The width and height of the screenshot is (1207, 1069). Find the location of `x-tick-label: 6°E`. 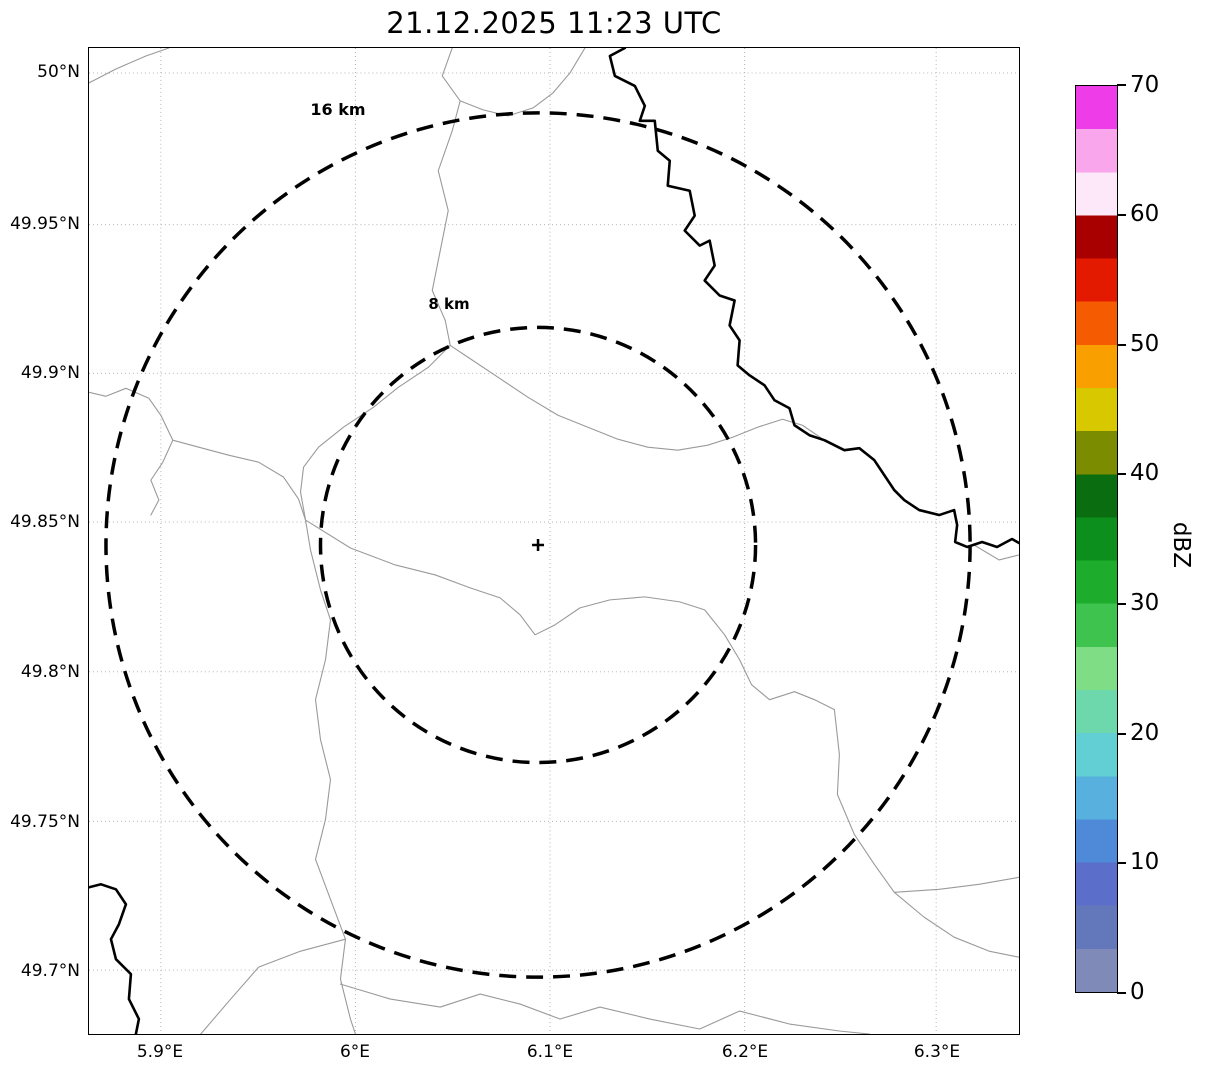

x-tick-label: 6°E is located at coordinates (355, 1052).